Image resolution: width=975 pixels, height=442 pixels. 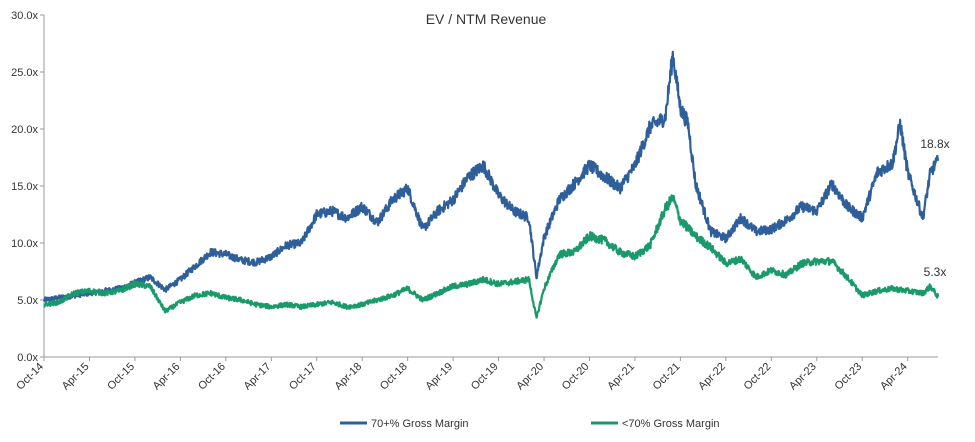 I want to click on y-tick-label: 30.0x, so click(x=24, y=16).